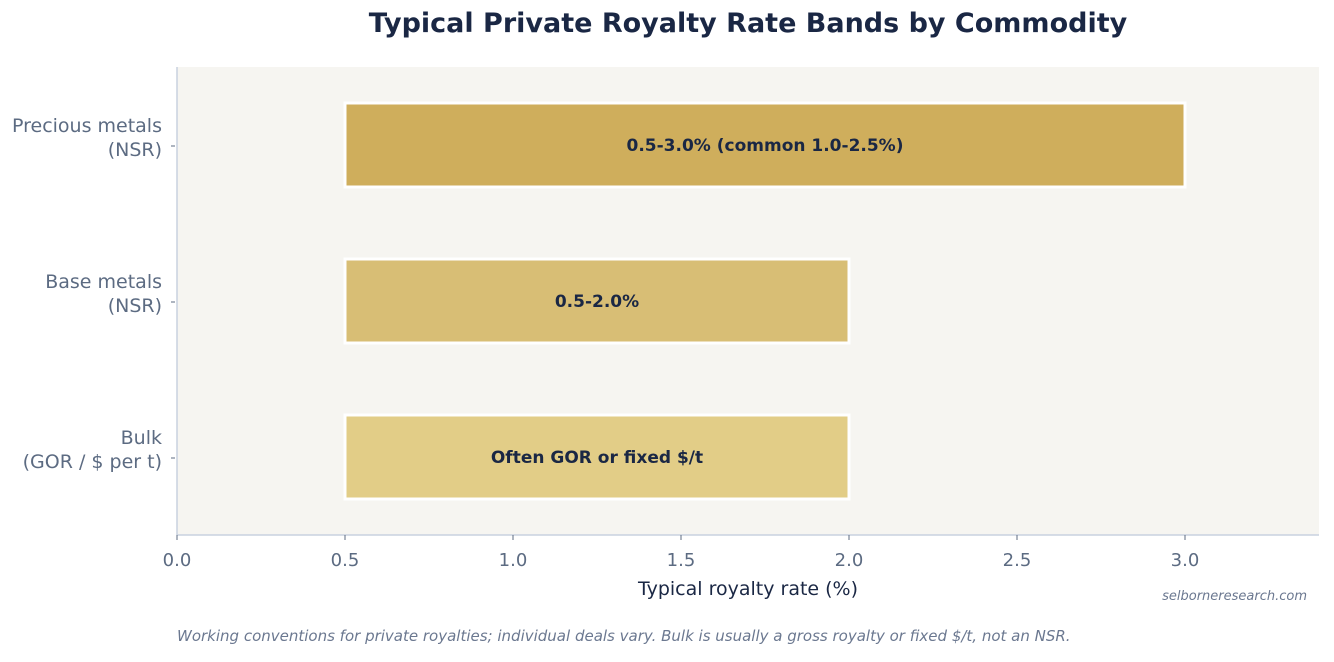 The height and width of the screenshot is (662, 1334). Describe the element at coordinates (103, 282) in the screenshot. I see `y-tick-label: Base metals` at that location.